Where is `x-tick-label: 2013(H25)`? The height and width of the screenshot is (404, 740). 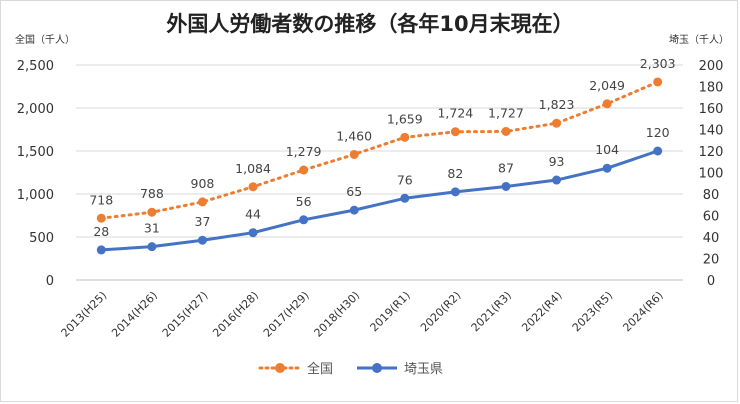
x-tick-label: 2013(H25) is located at coordinates (84, 314).